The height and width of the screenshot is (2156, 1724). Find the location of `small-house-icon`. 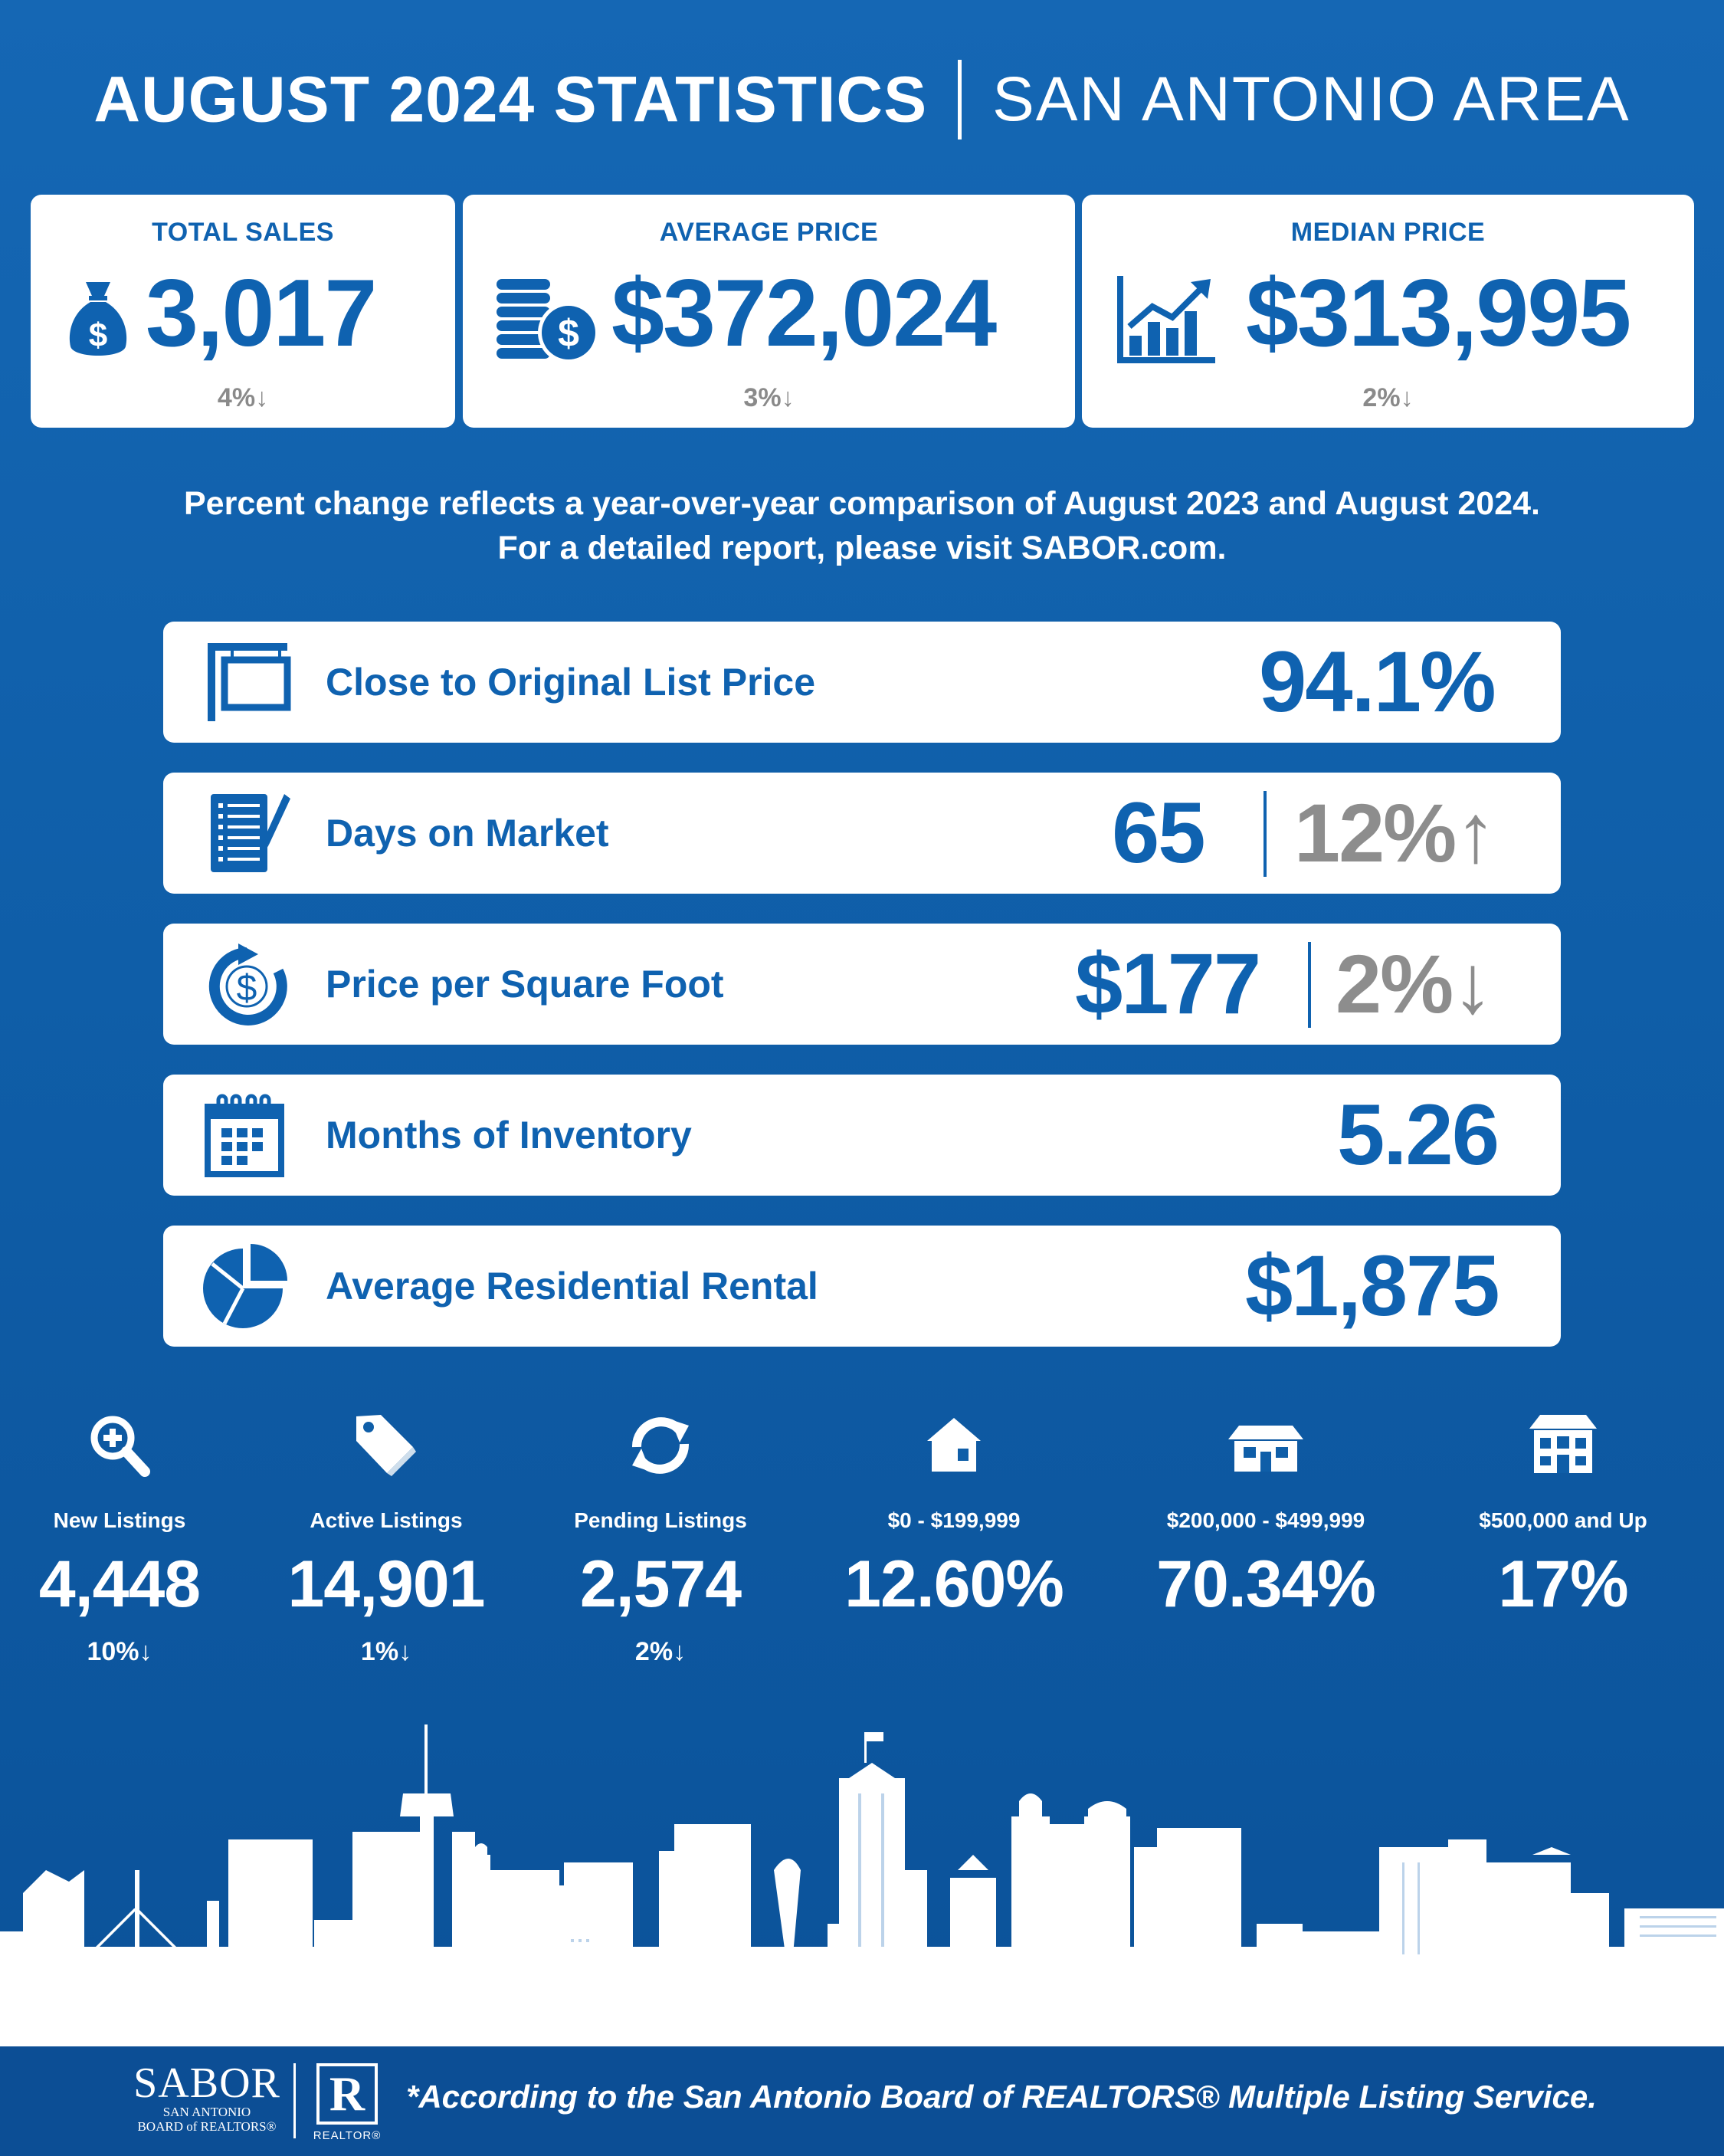

small-house-icon is located at coordinates (954, 1445).